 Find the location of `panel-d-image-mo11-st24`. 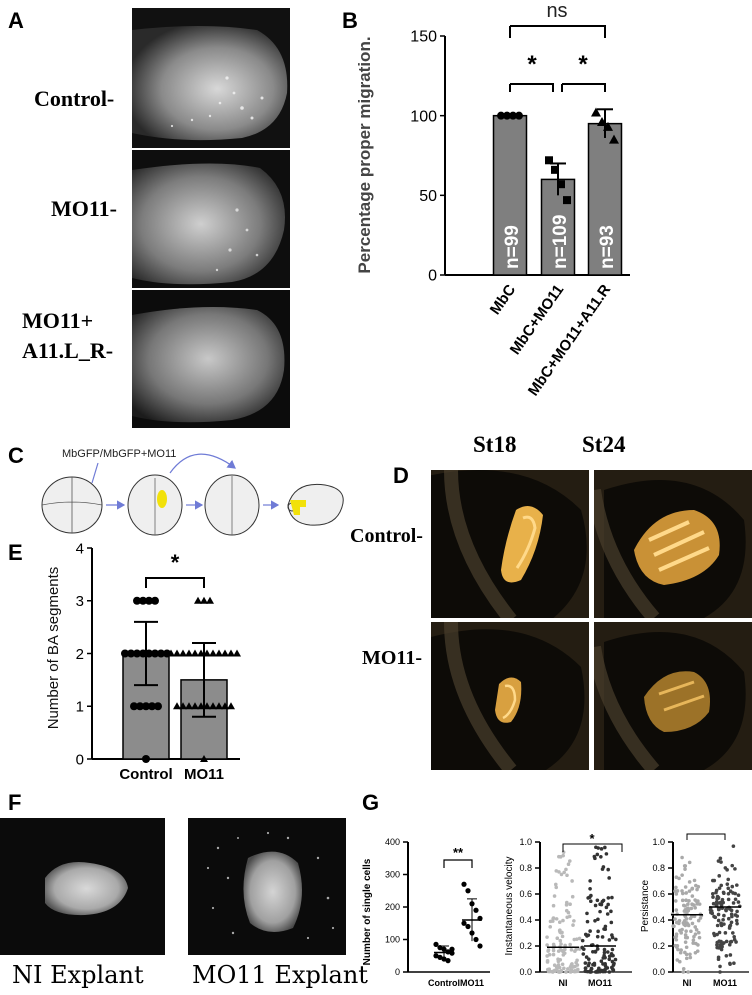

panel-d-image-mo11-st24 is located at coordinates (673, 696).